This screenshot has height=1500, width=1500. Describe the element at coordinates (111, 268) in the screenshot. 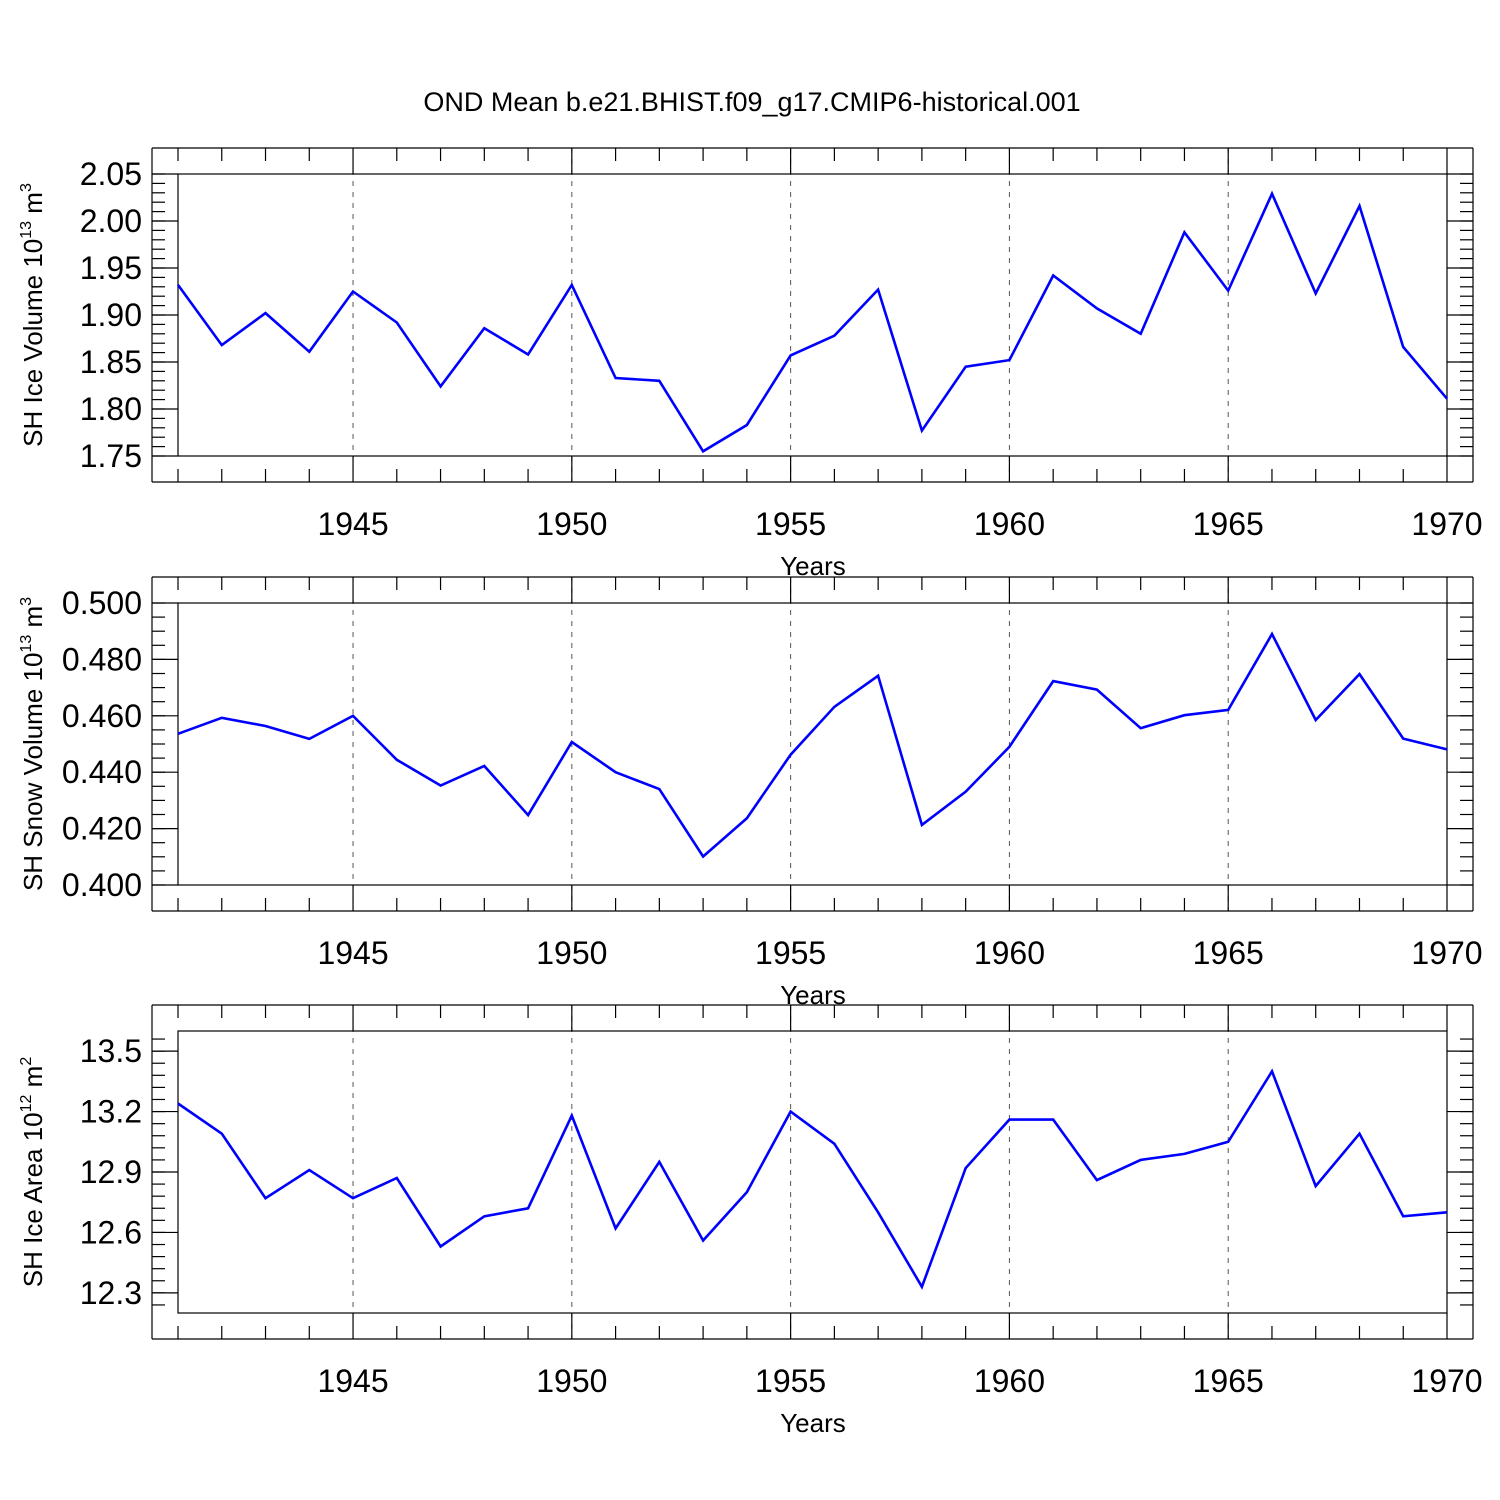

I see `y-tick-label: 1.95` at that location.